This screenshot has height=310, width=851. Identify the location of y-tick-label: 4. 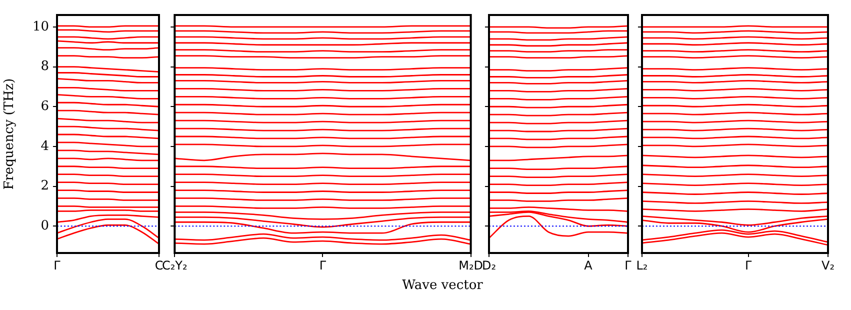
(44, 146).